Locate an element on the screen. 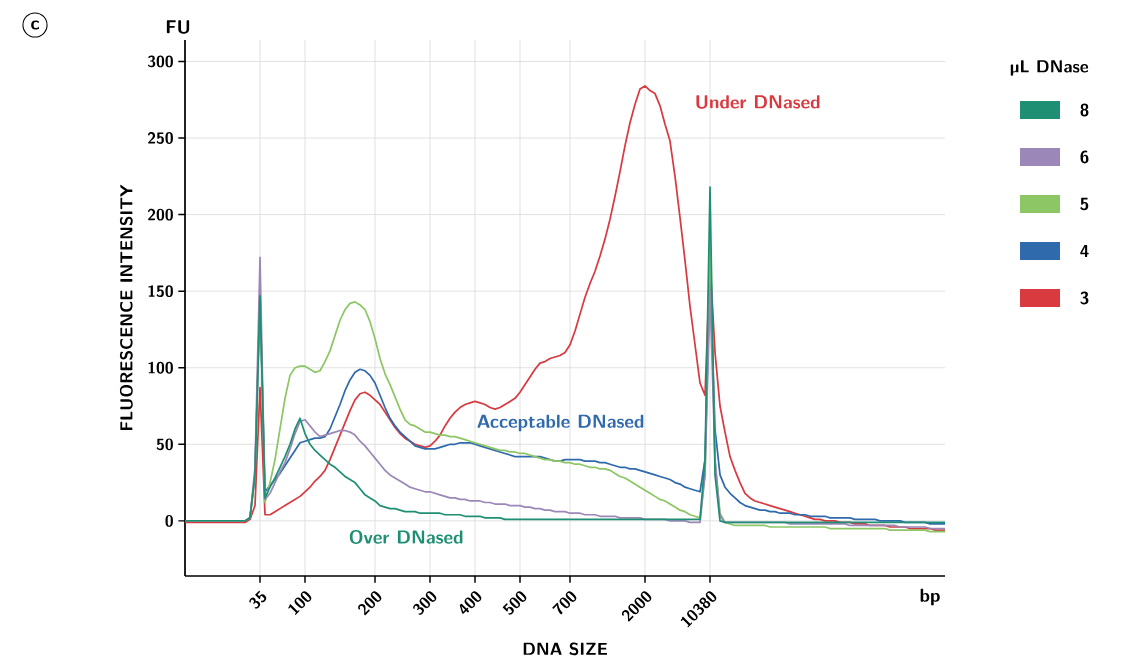 This screenshot has width=1123, height=667. x-axis-title: DNA SIZE is located at coordinates (565, 649).